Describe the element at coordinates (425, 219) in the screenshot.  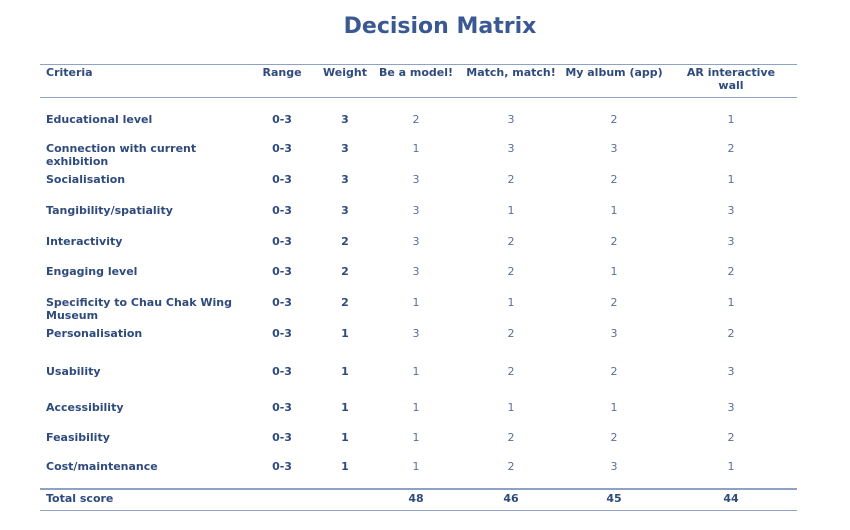
I see `table-row: Tangibility/spatiality 0-3 3 3 1 1 3` at that location.